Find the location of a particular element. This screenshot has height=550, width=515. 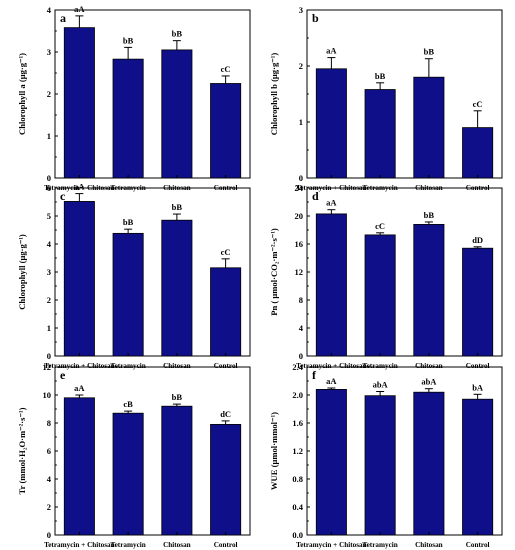

y-tick-label: 1.2 is located at coordinates (297, 451).